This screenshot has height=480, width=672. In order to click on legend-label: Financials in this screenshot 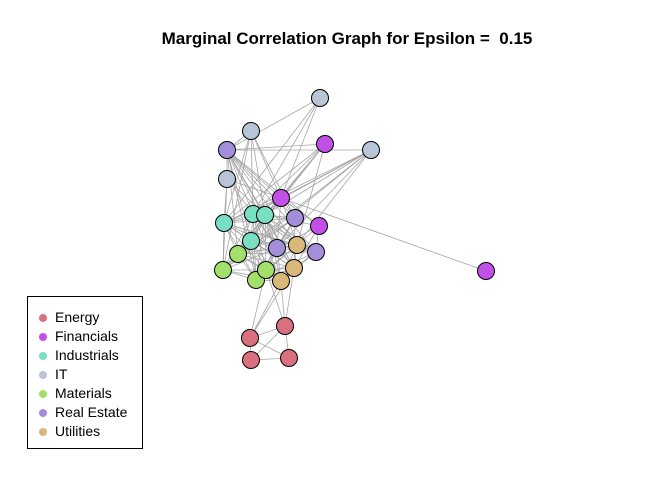, I will do `click(87, 336)`.